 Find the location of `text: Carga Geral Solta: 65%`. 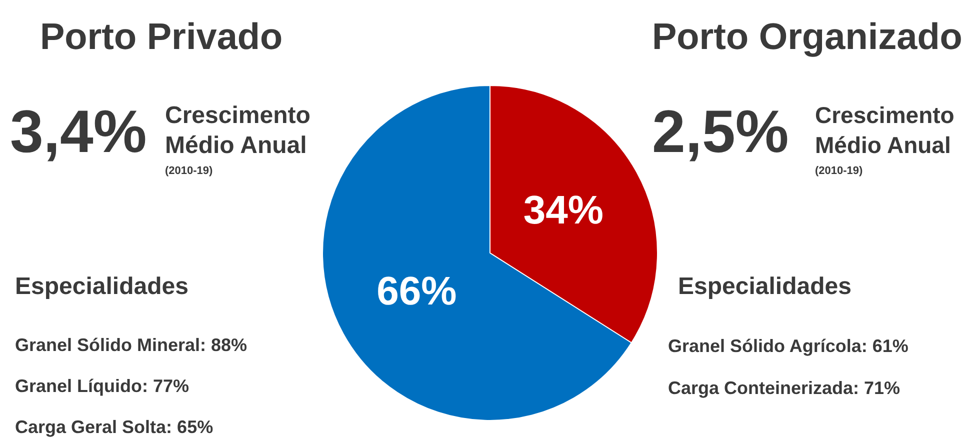

text: Carga Geral Solta: 65% is located at coordinates (114, 427).